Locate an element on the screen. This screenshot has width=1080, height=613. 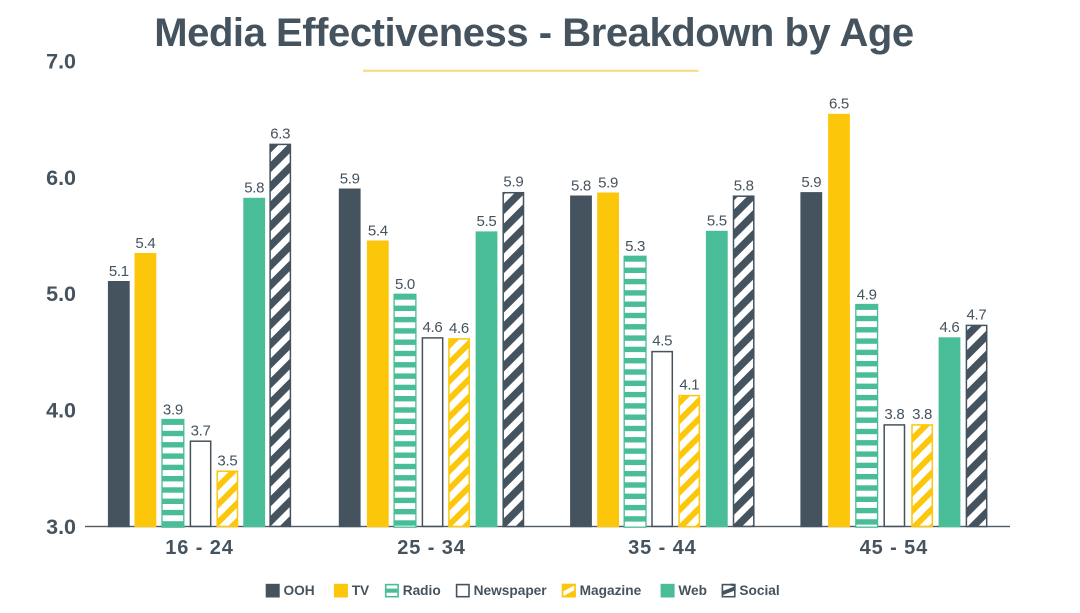
svg-text: TV is located at coordinates (361, 590).